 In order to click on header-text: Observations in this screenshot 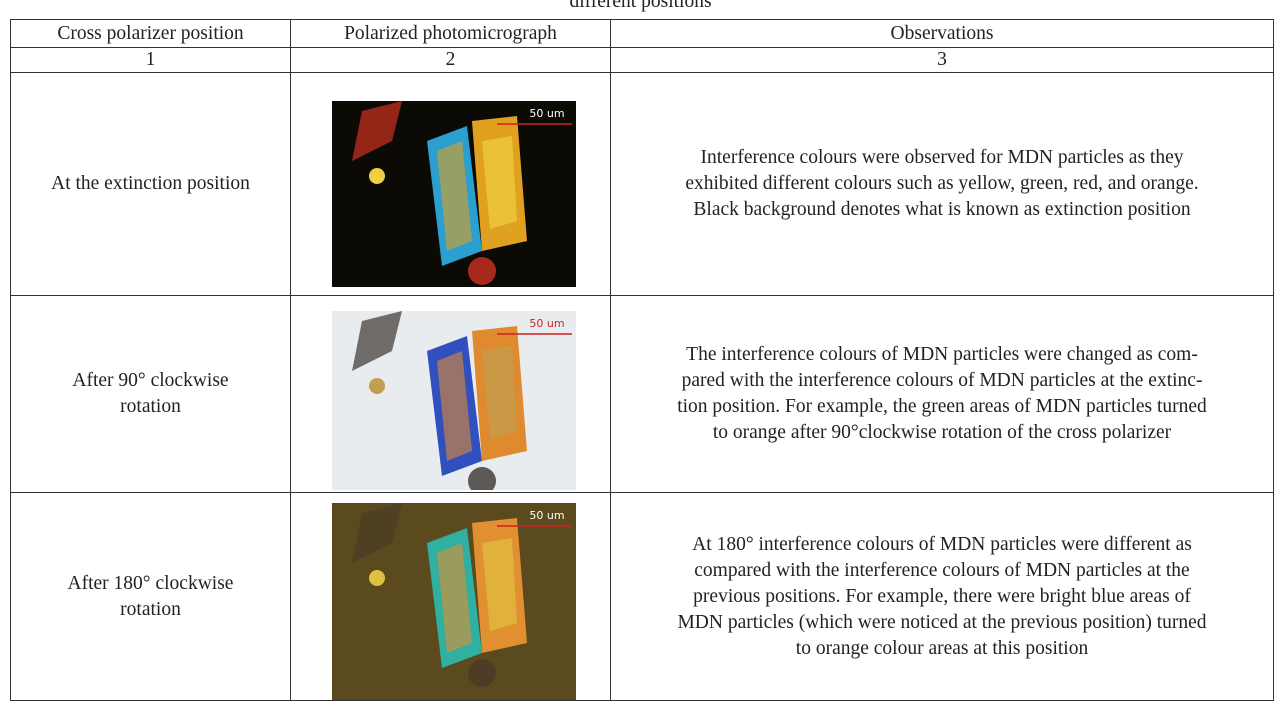, I will do `click(942, 33)`.